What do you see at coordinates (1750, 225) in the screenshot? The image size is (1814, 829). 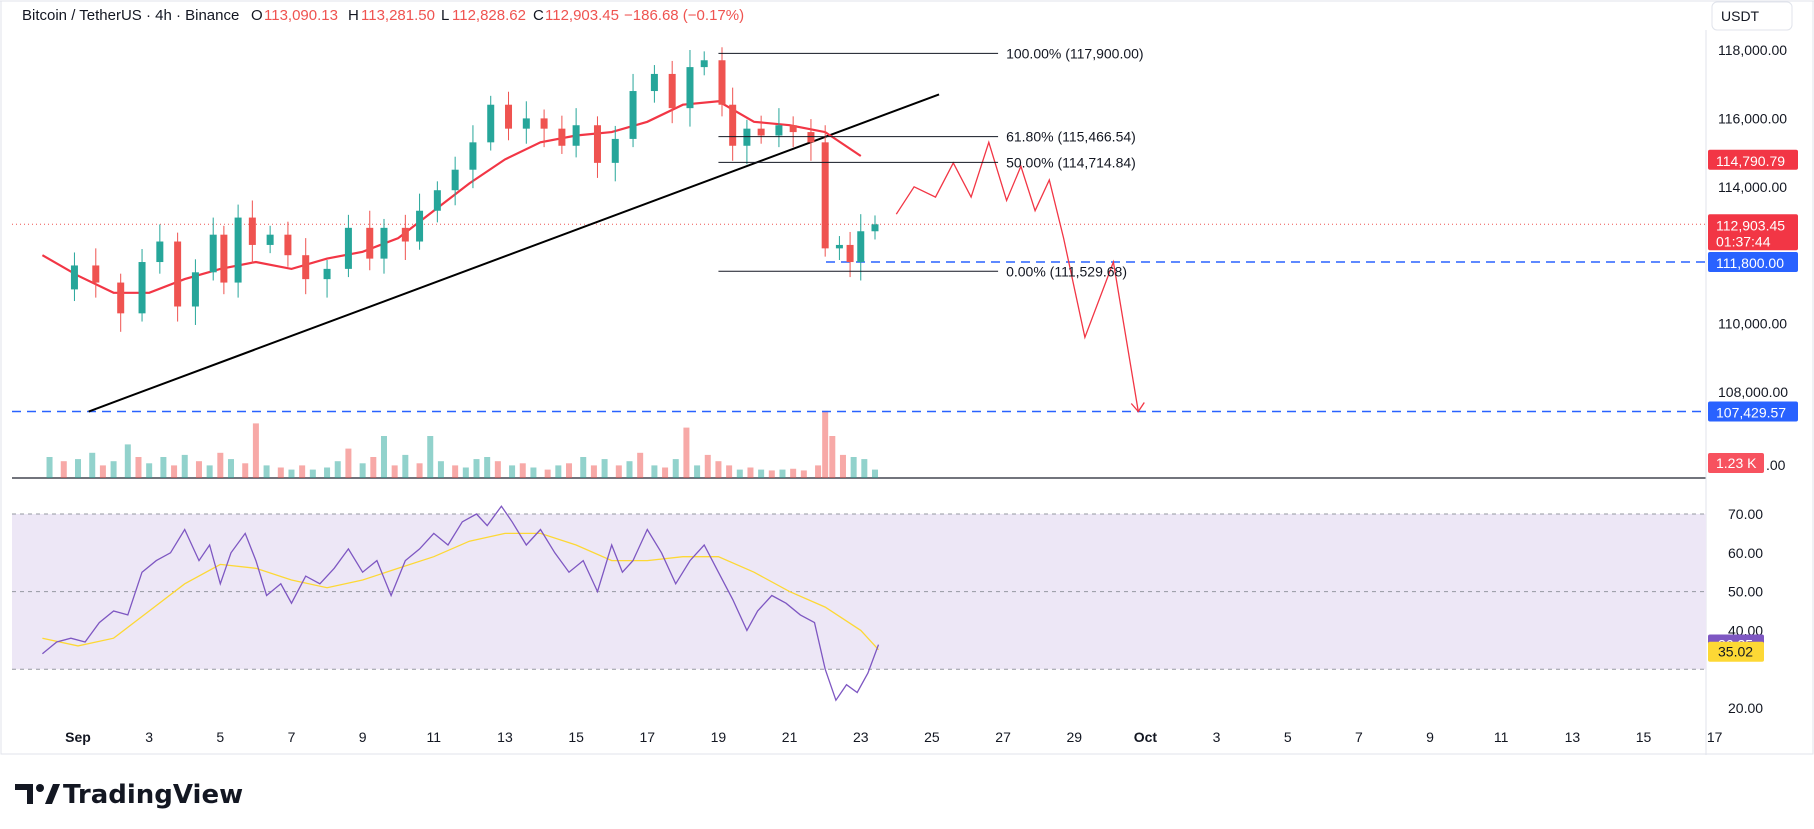 I see `current-price-tag-text: 112,903.45` at bounding box center [1750, 225].